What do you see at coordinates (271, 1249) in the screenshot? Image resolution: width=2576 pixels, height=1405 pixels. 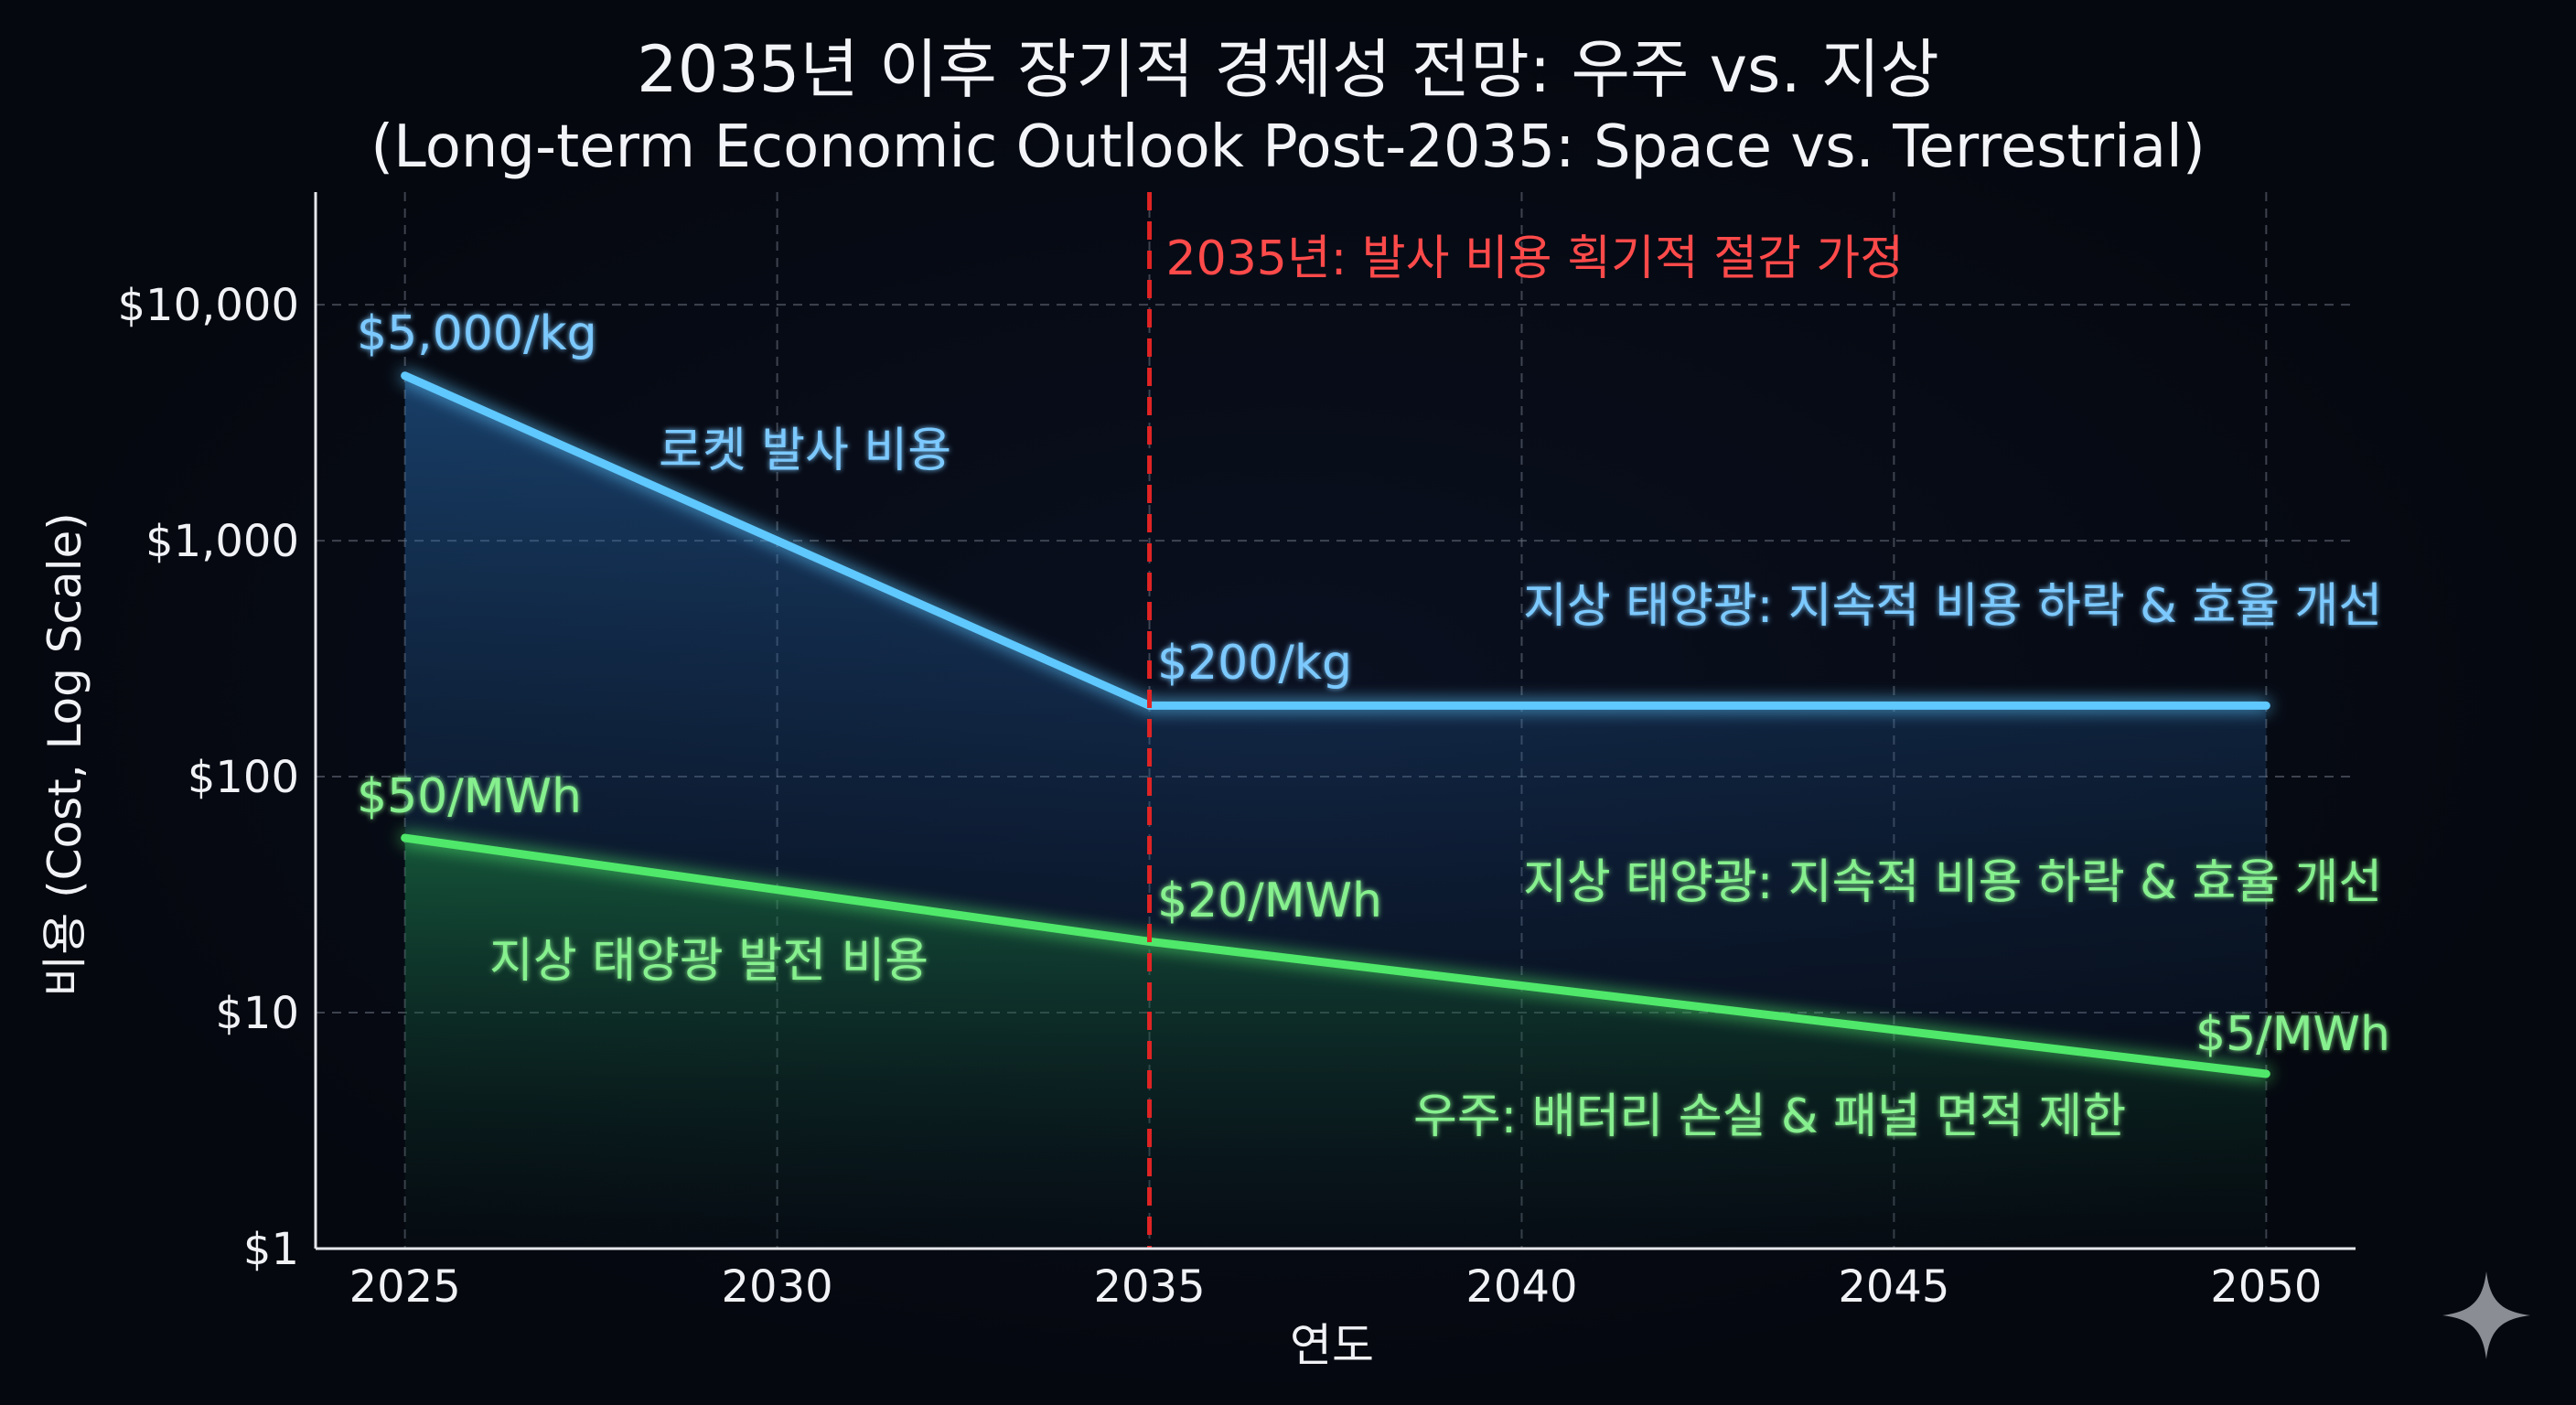 I see `y-tick-label: $1` at bounding box center [271, 1249].